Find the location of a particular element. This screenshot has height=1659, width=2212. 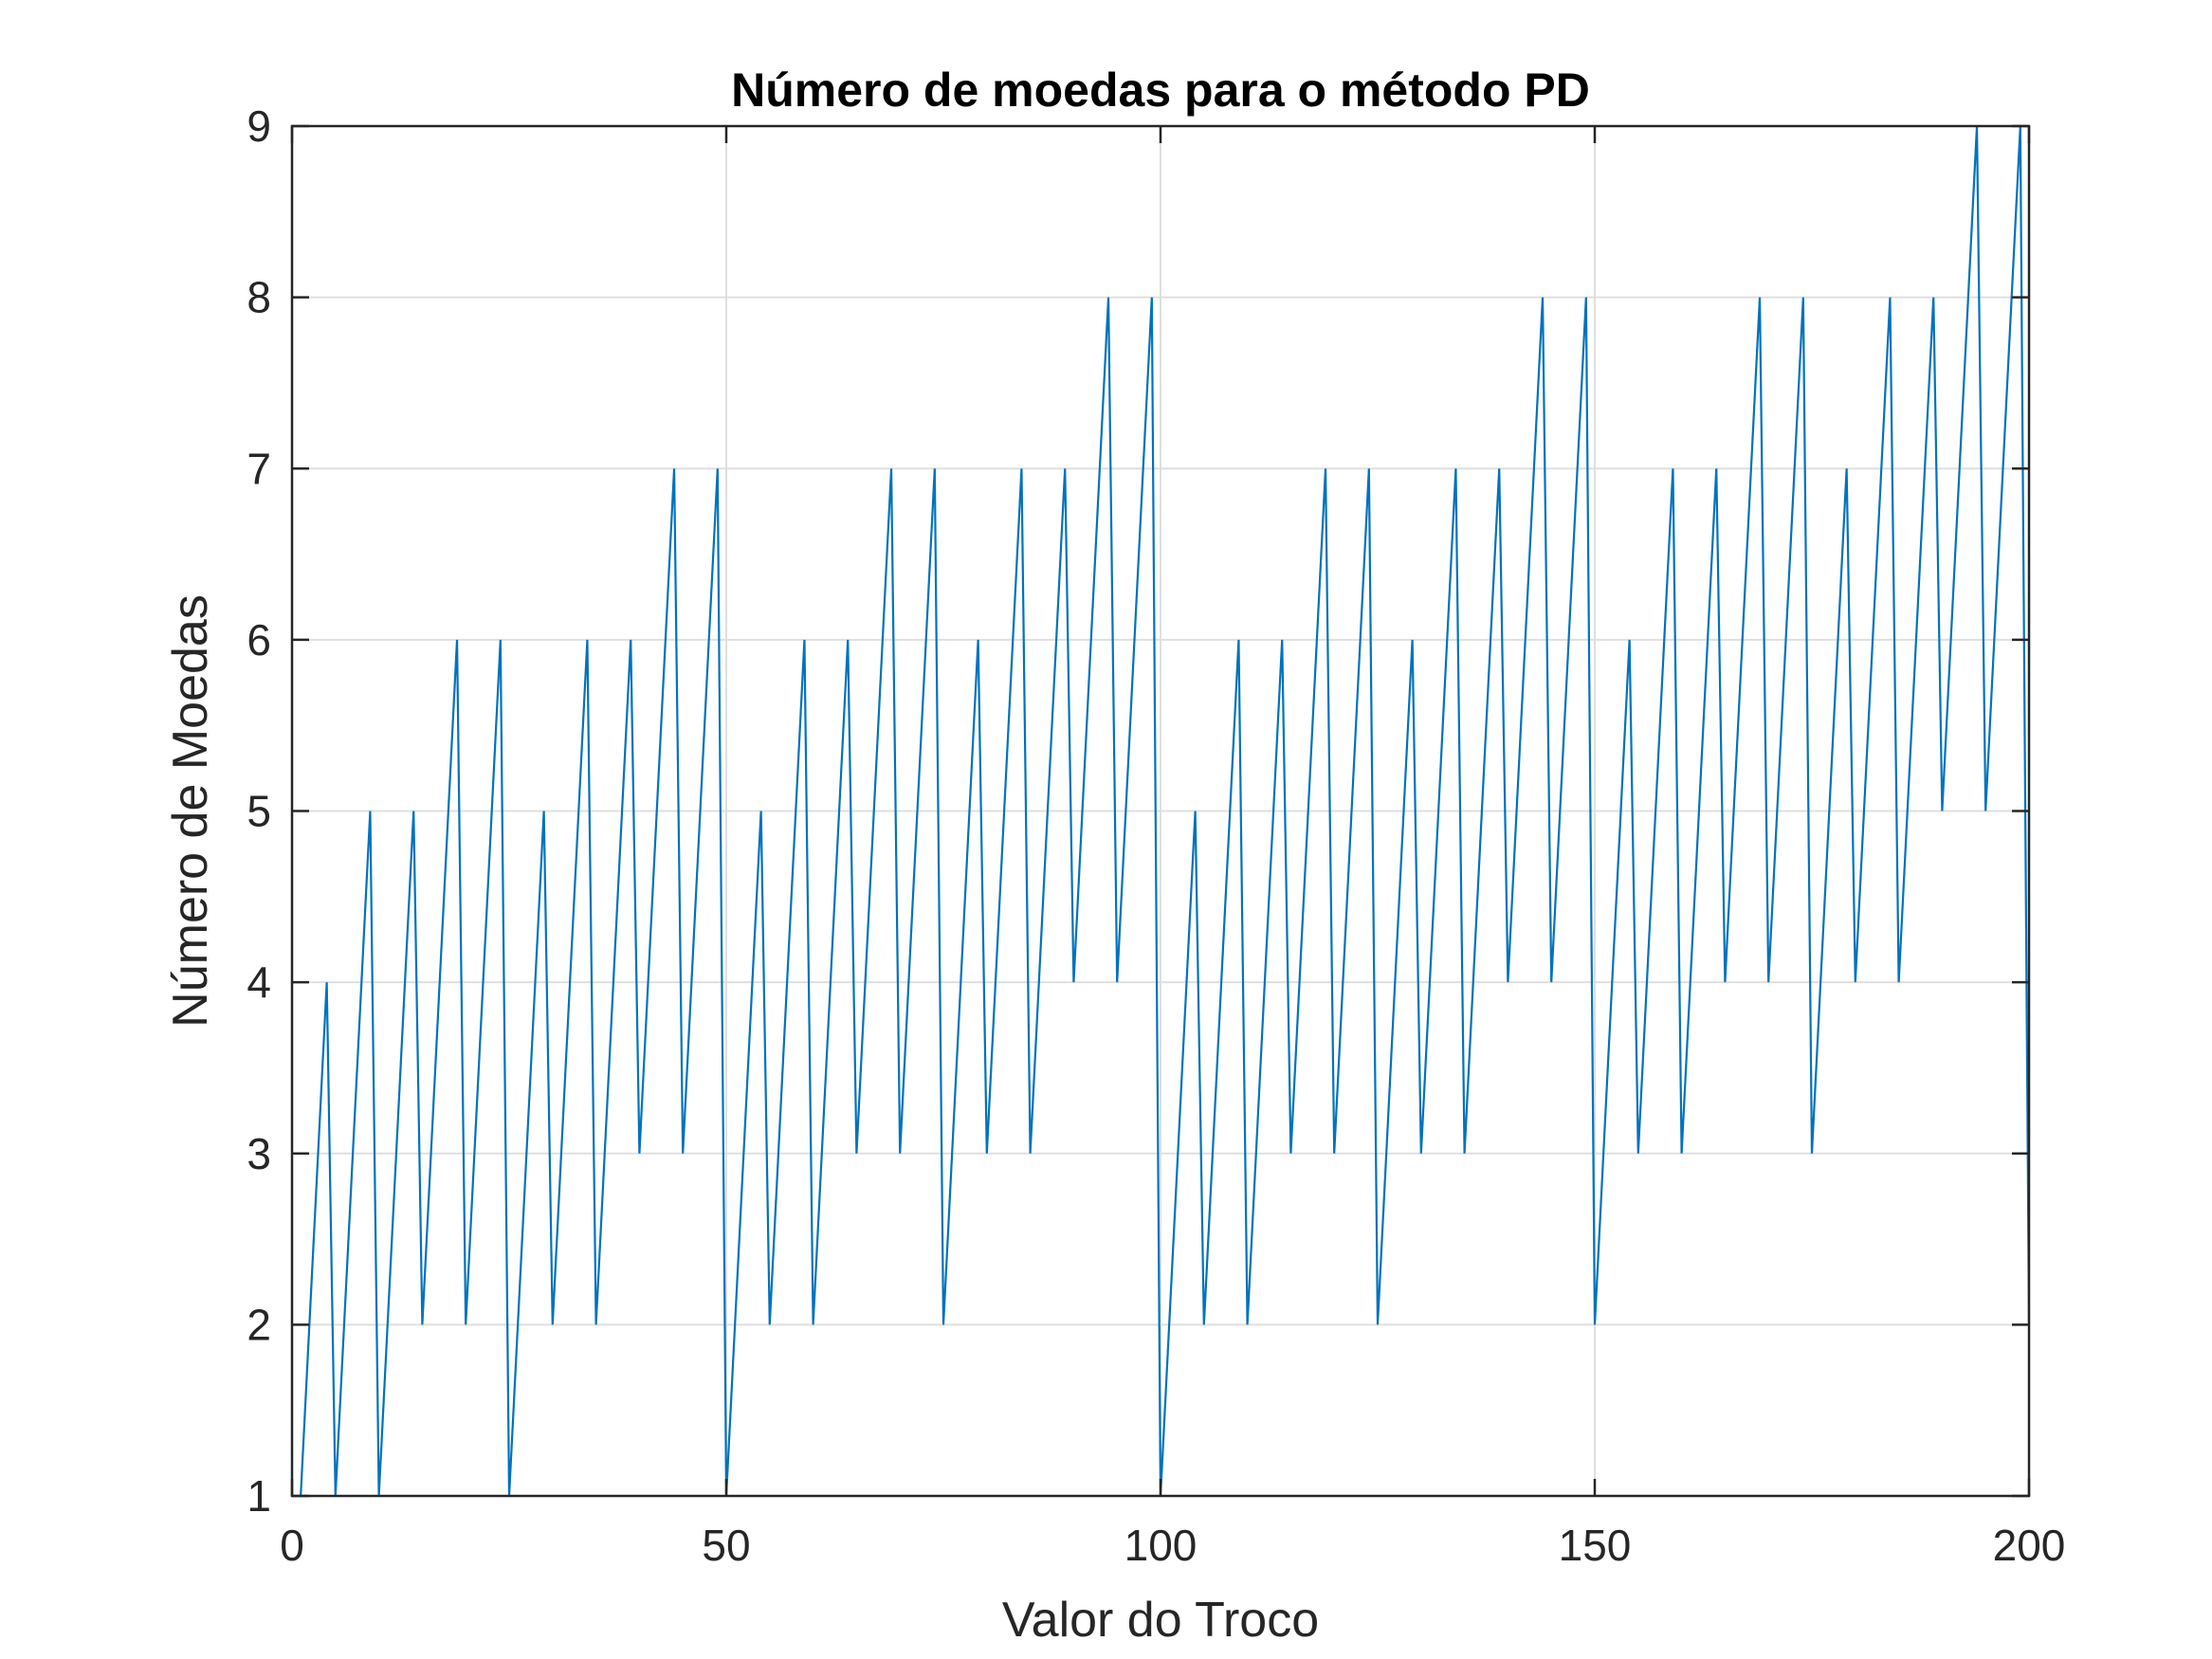

y-tick-label: 1 is located at coordinates (259, 1496).